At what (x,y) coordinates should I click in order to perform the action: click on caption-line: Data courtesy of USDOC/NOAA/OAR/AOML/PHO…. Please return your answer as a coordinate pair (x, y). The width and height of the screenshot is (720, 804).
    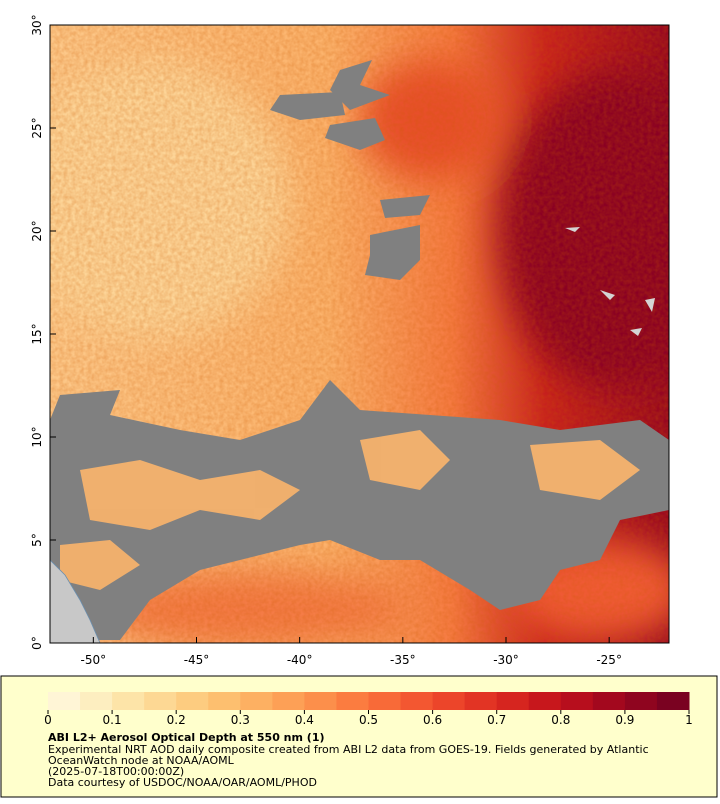
    Looking at the image, I should click on (182, 782).